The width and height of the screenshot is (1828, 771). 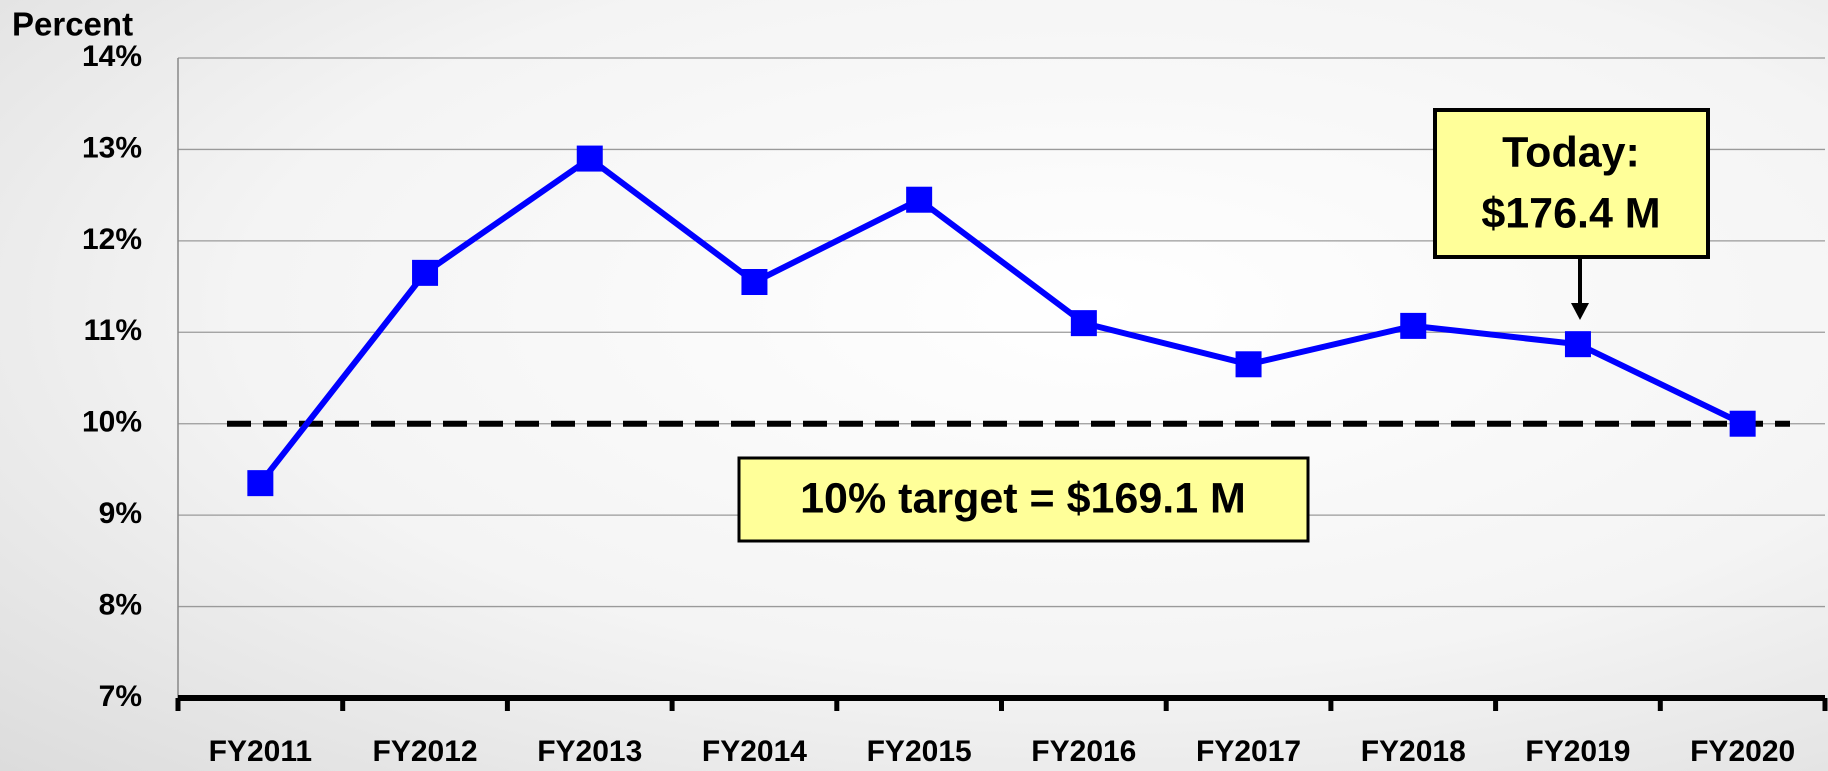 I want to click on x-tick-label: FY2015, so click(x=919, y=751).